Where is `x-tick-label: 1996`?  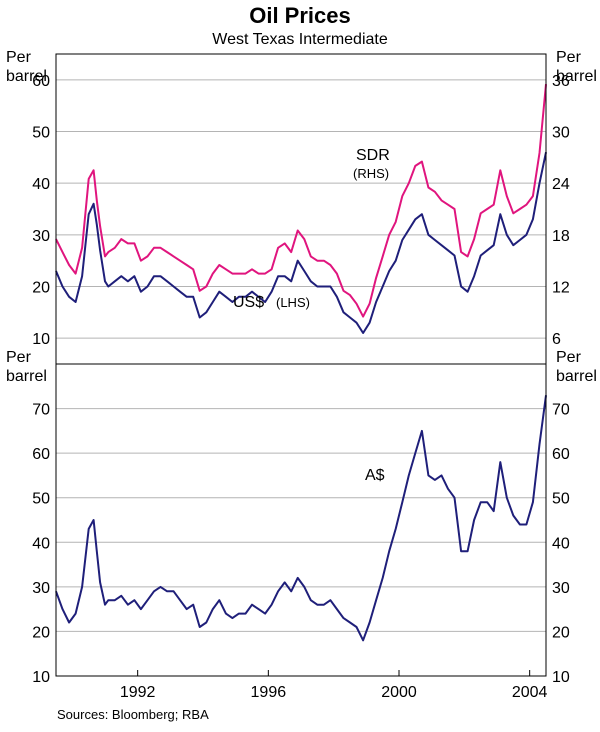 x-tick-label: 1996 is located at coordinates (269, 692).